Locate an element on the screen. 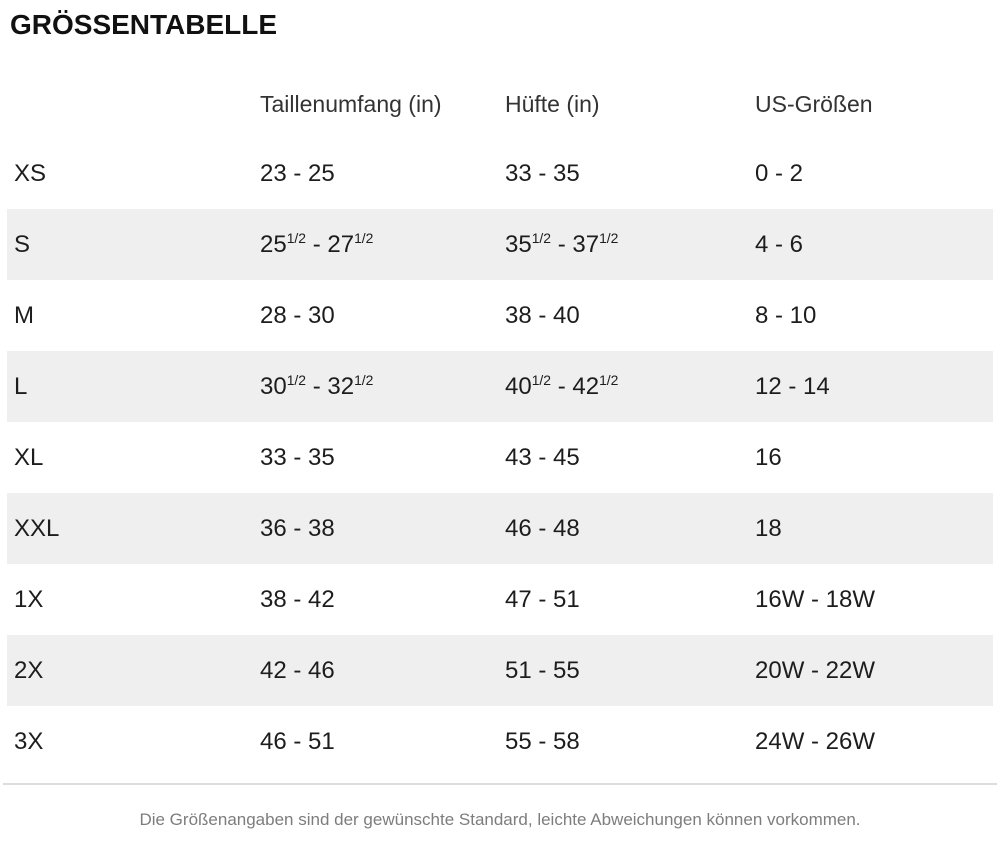 This screenshot has width=1000, height=843. table-row: 2X 42 - 46 51 - 55 20W - 22W is located at coordinates (500, 670).